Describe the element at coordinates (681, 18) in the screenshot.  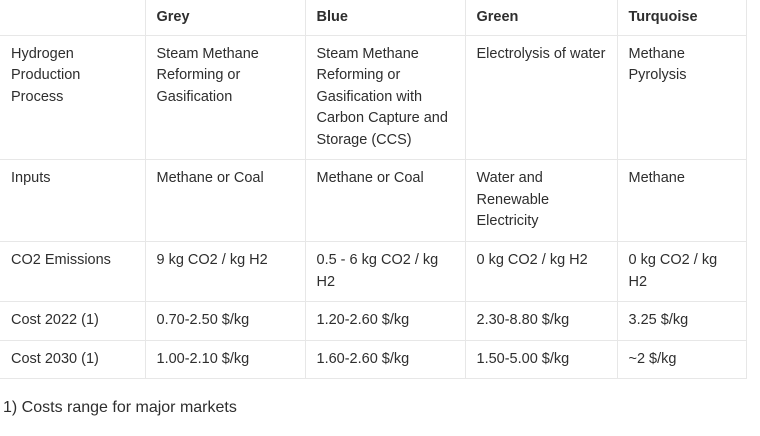
I see `header-cell: Turquoise` at that location.